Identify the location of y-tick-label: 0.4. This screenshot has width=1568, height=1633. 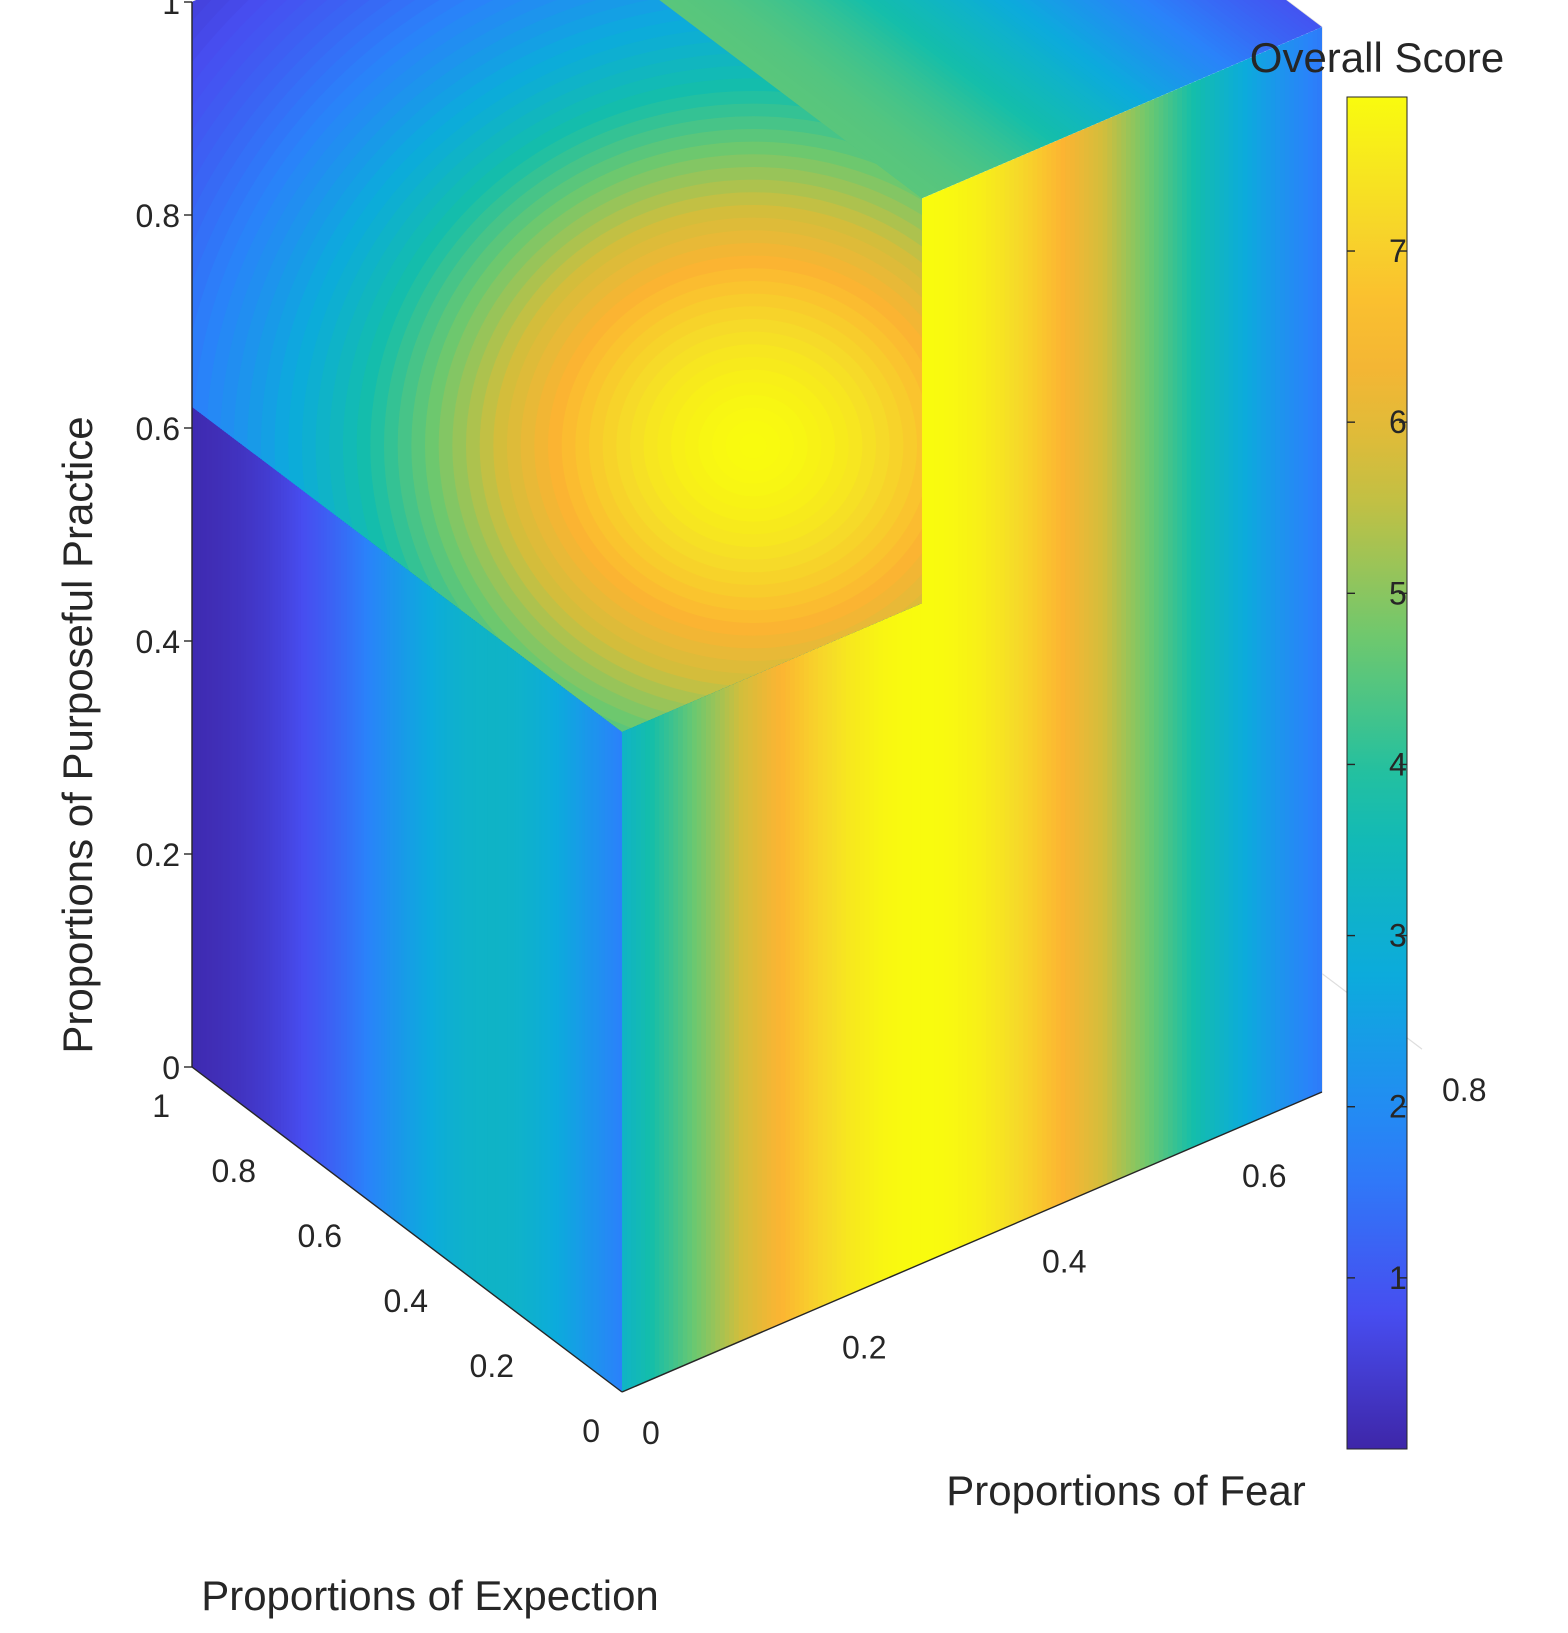
(1064, 1262).